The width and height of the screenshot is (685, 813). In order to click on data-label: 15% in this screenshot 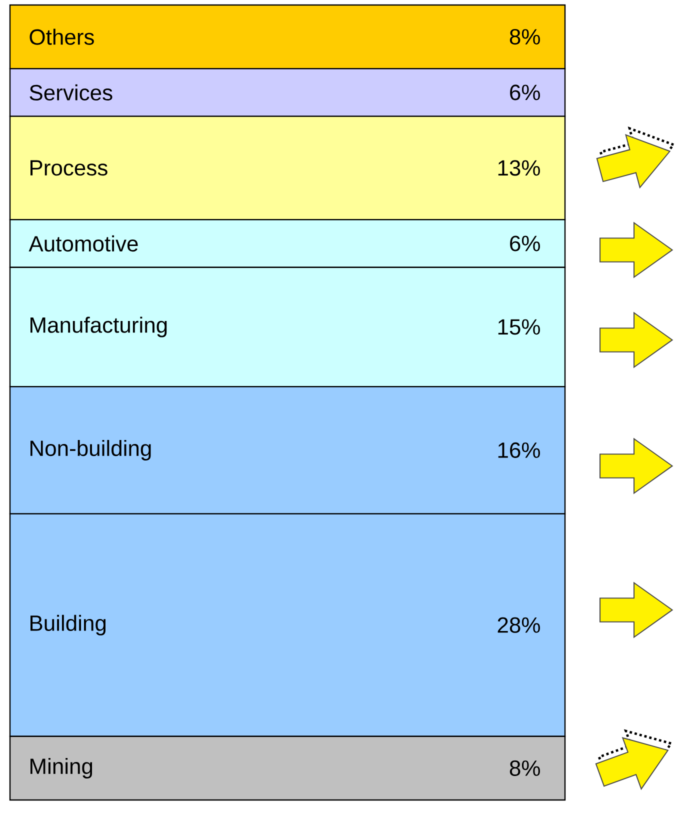, I will do `click(519, 327)`.